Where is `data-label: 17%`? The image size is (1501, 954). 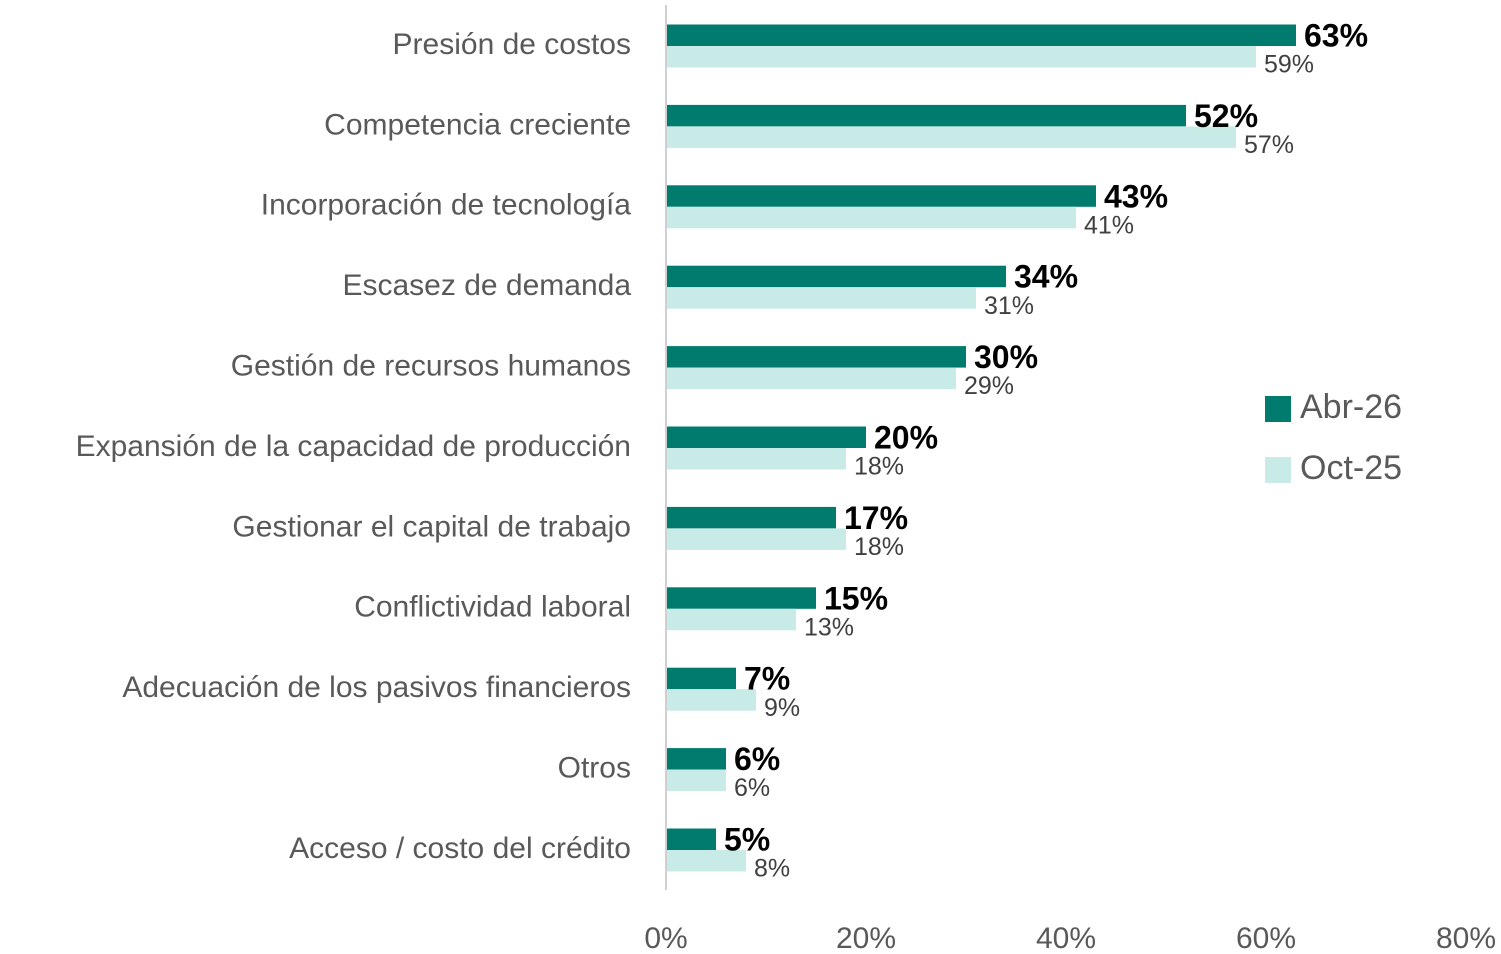
data-label: 17% is located at coordinates (876, 518).